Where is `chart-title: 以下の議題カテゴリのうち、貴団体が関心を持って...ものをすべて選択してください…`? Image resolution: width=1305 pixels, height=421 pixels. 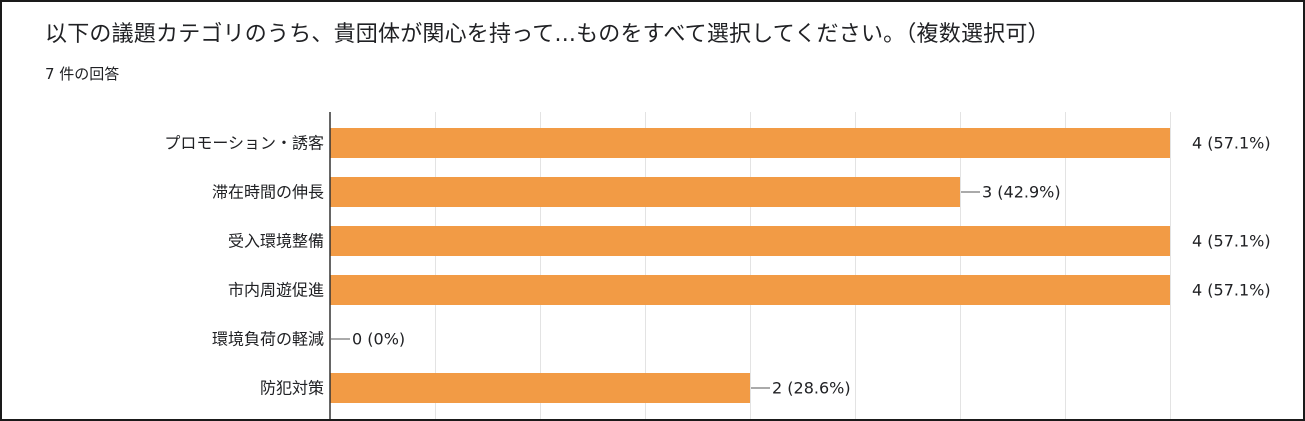
chart-title: 以下の議題カテゴリのうち、貴団体が関心を持って...ものをすべて選択してください… is located at coordinates (547, 34).